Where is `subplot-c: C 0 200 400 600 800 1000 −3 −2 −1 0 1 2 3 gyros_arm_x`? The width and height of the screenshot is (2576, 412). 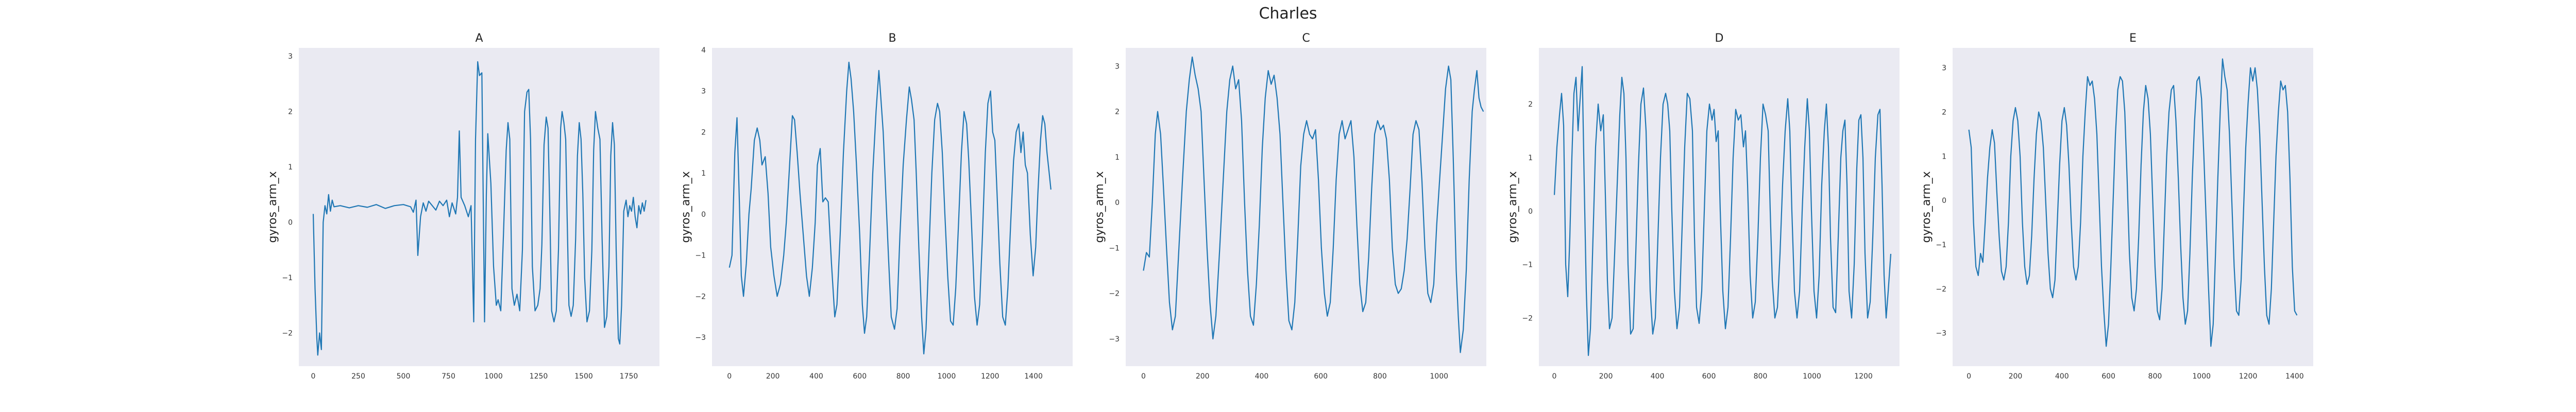 subplot-c: C 0 200 400 600 800 1000 −3 −2 −1 0 1 2 3 gyros_arm_x is located at coordinates (1289, 206).